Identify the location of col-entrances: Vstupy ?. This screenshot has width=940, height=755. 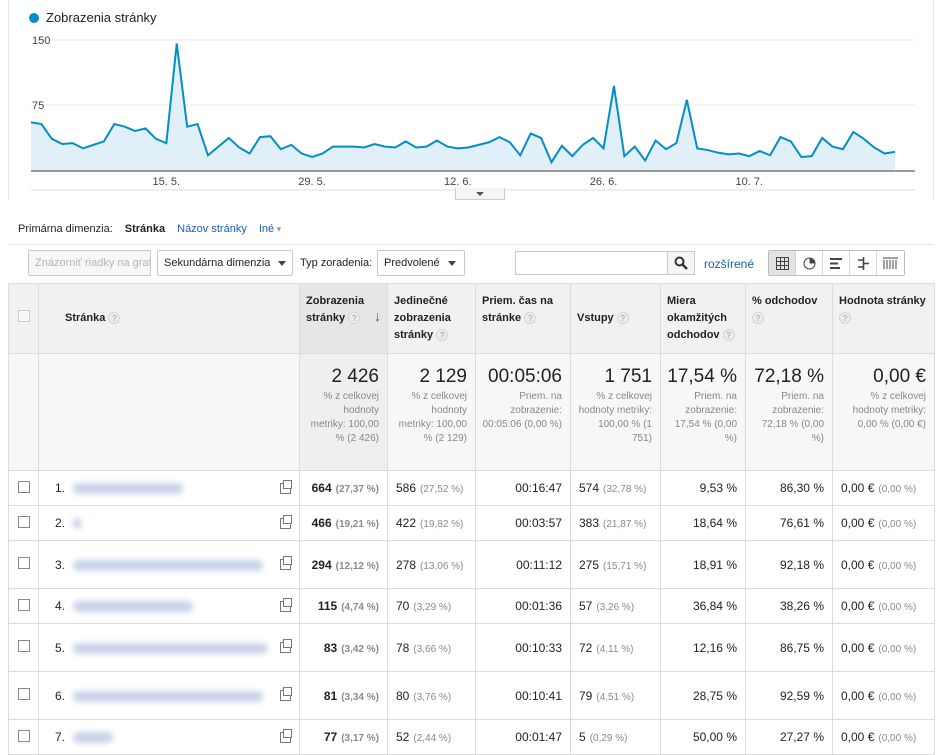
(615, 318).